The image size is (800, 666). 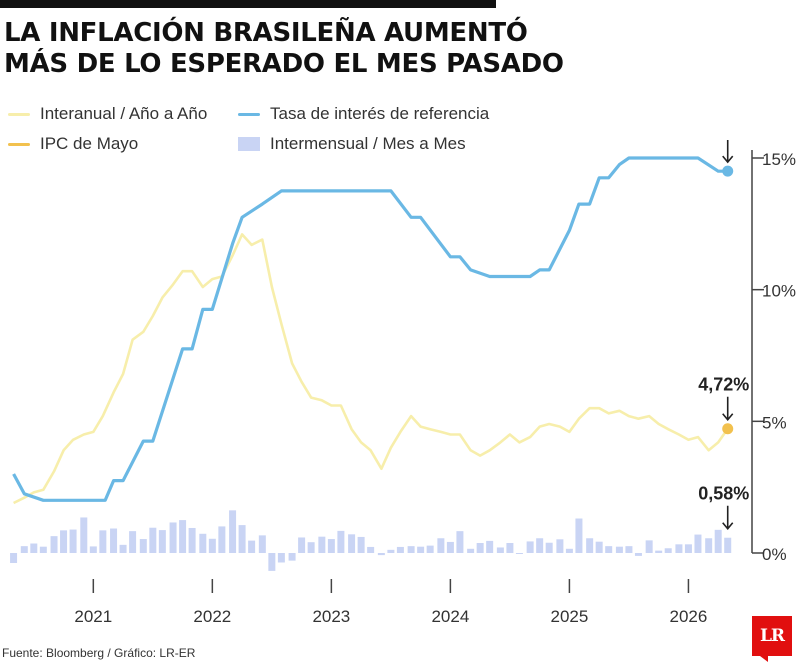 I want to click on x-tick-label-3: 2024, so click(x=450, y=616).